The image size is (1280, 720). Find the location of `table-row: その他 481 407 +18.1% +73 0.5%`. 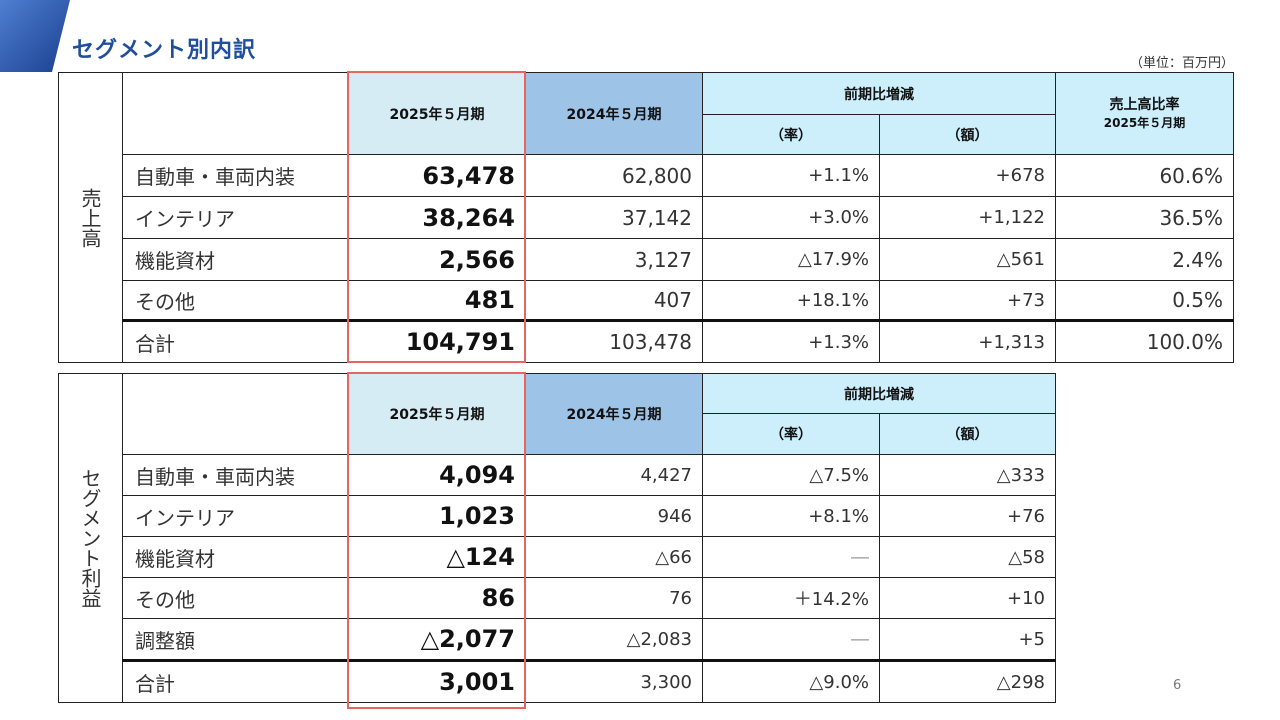

table-row: その他 481 407 +18.1% +73 0.5% is located at coordinates (646, 300).